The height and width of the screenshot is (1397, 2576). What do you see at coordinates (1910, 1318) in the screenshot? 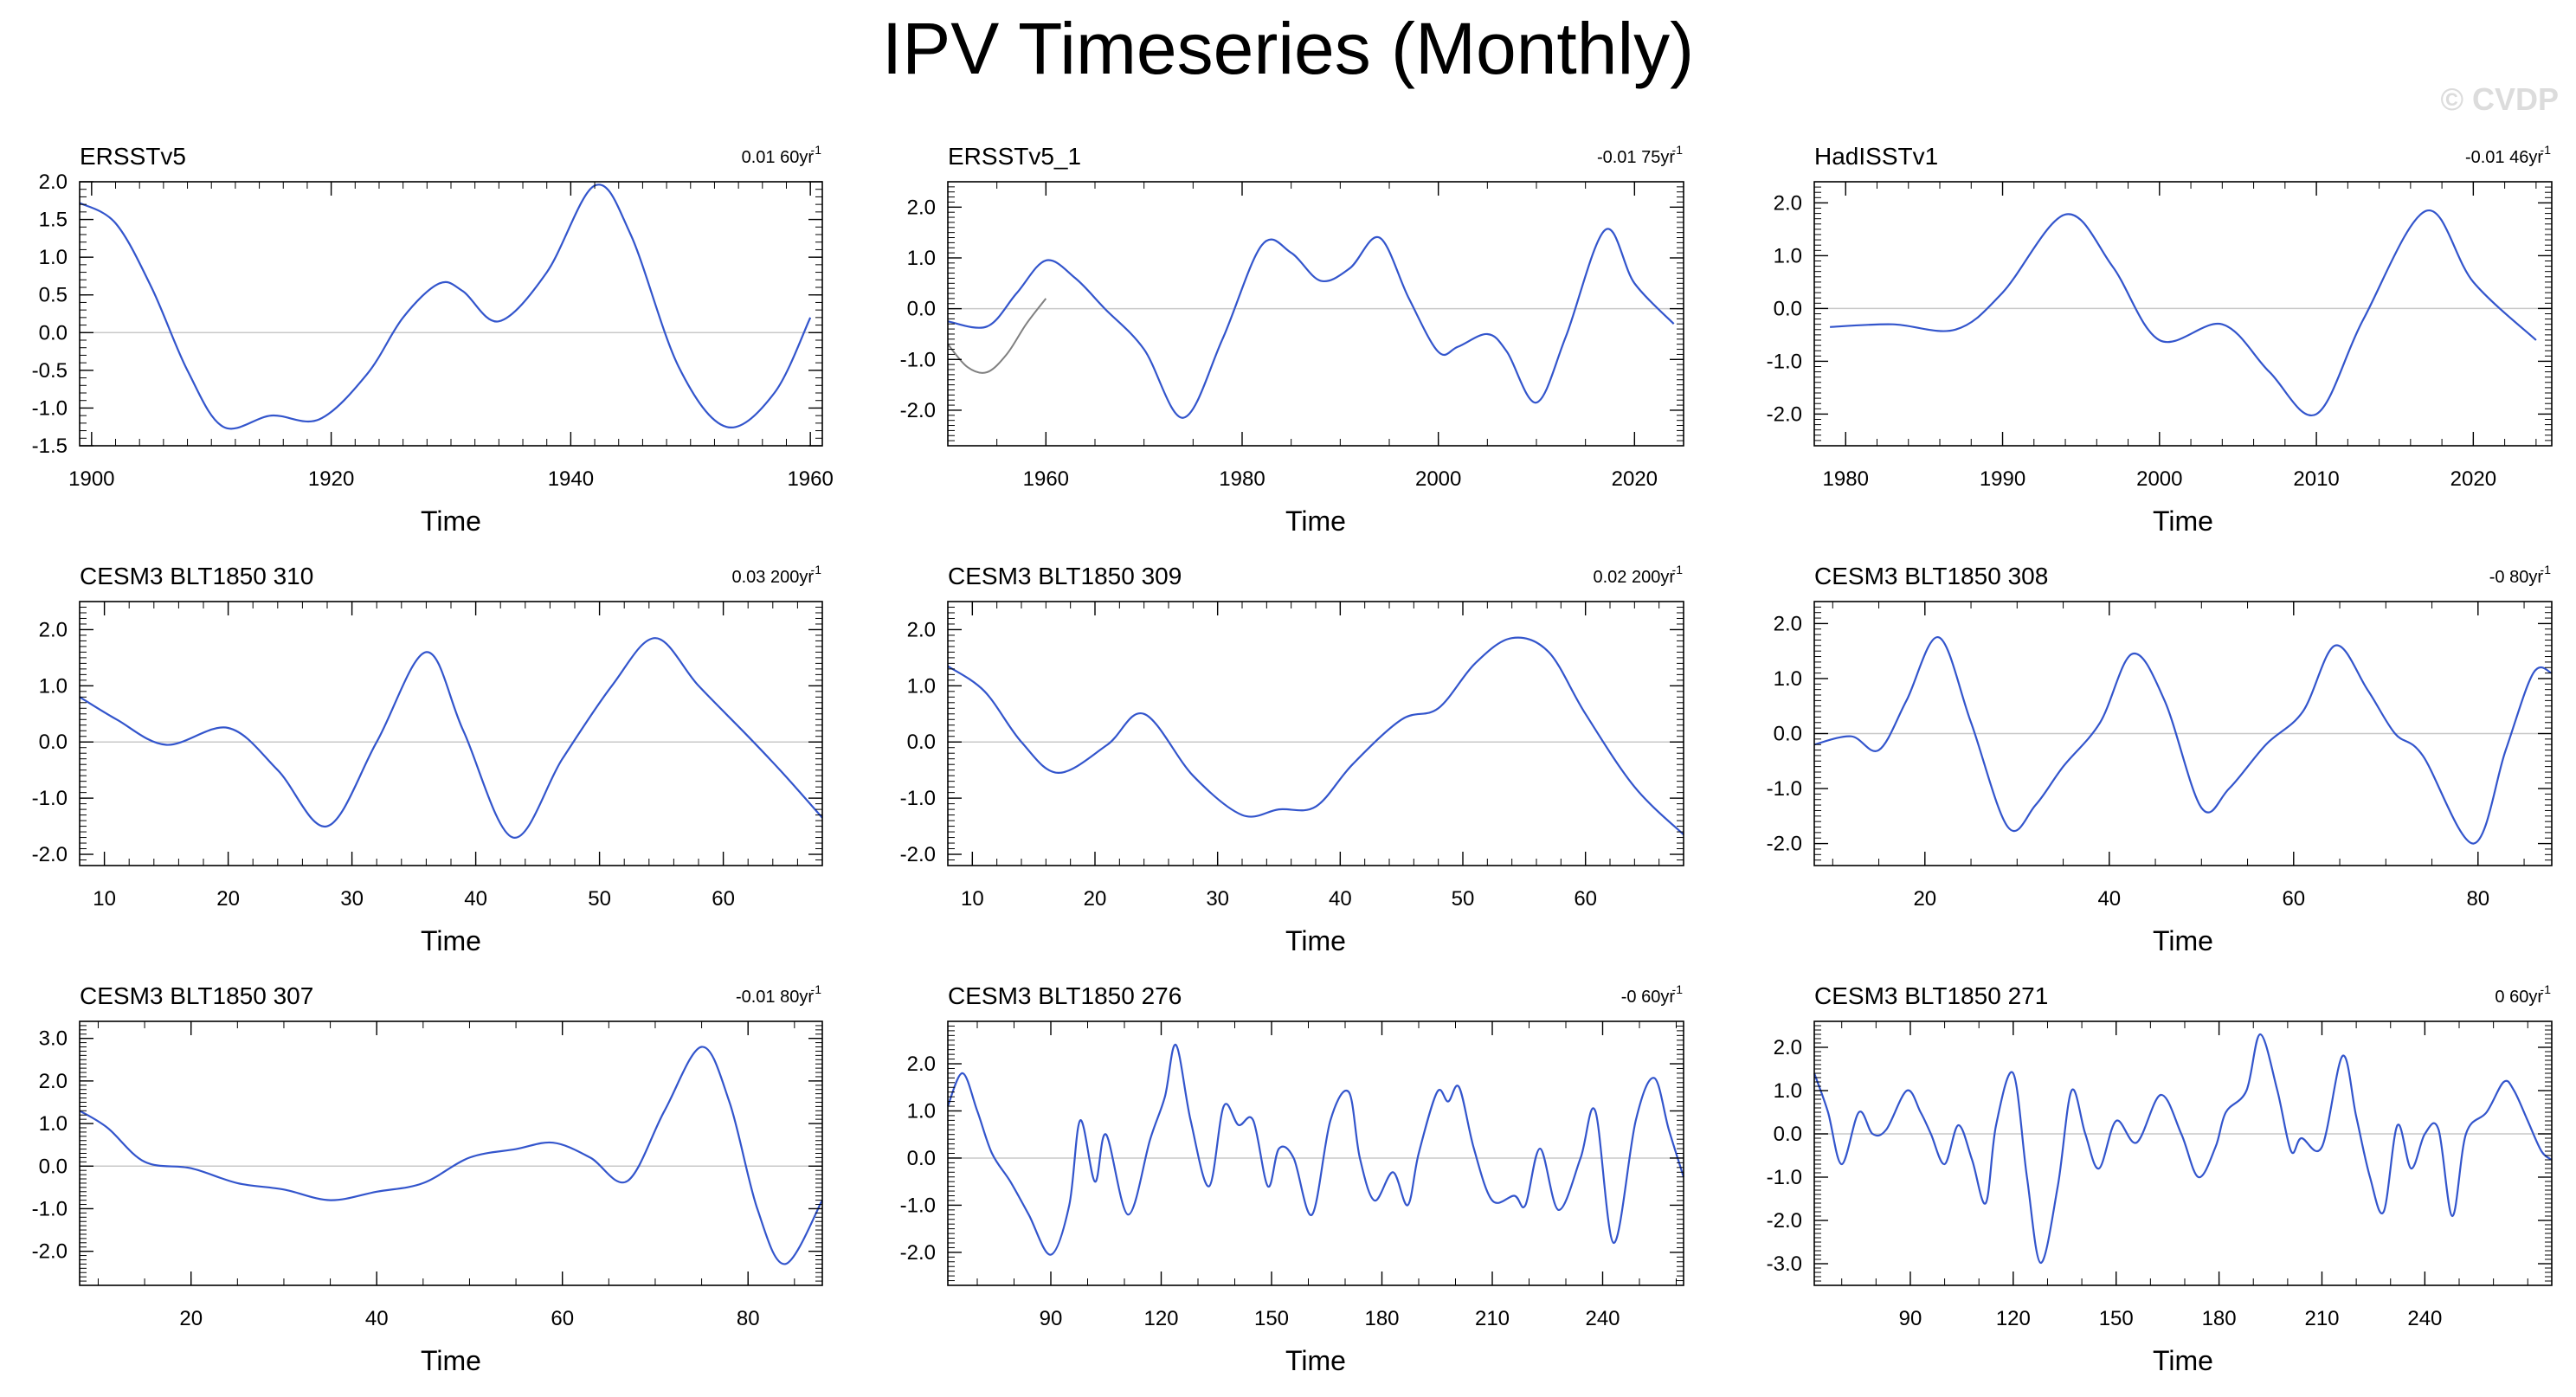
I see `x-tick-label: 90` at bounding box center [1910, 1318].